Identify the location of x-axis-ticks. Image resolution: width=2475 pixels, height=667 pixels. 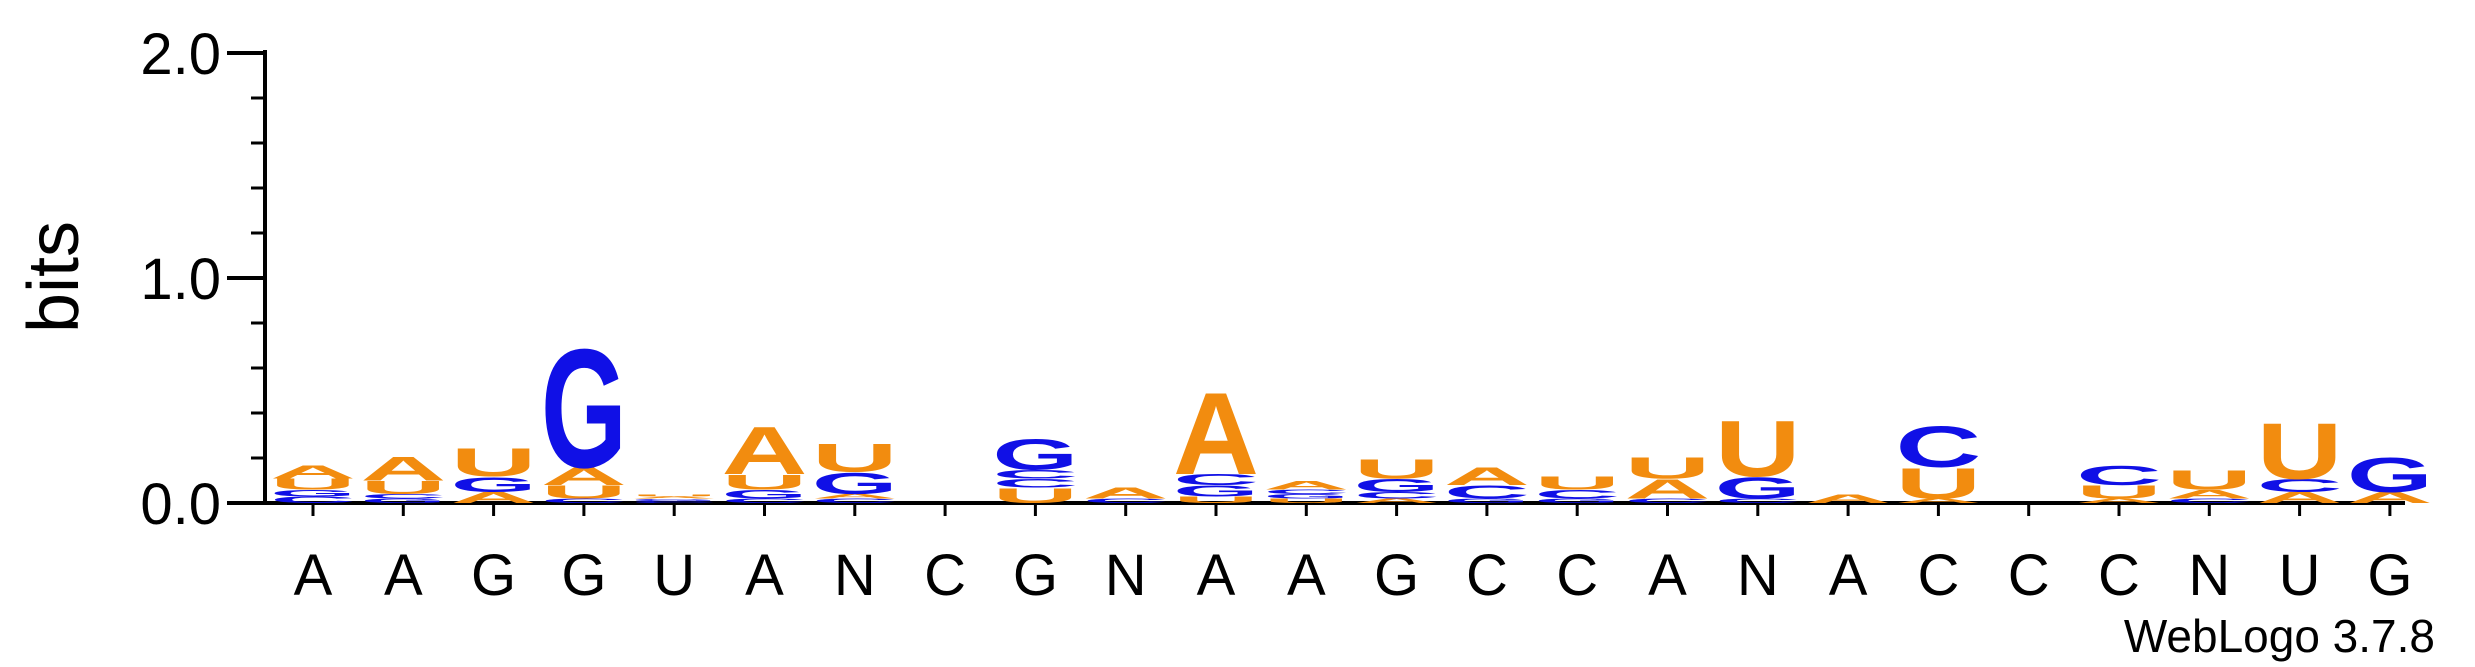
(1351, 509).